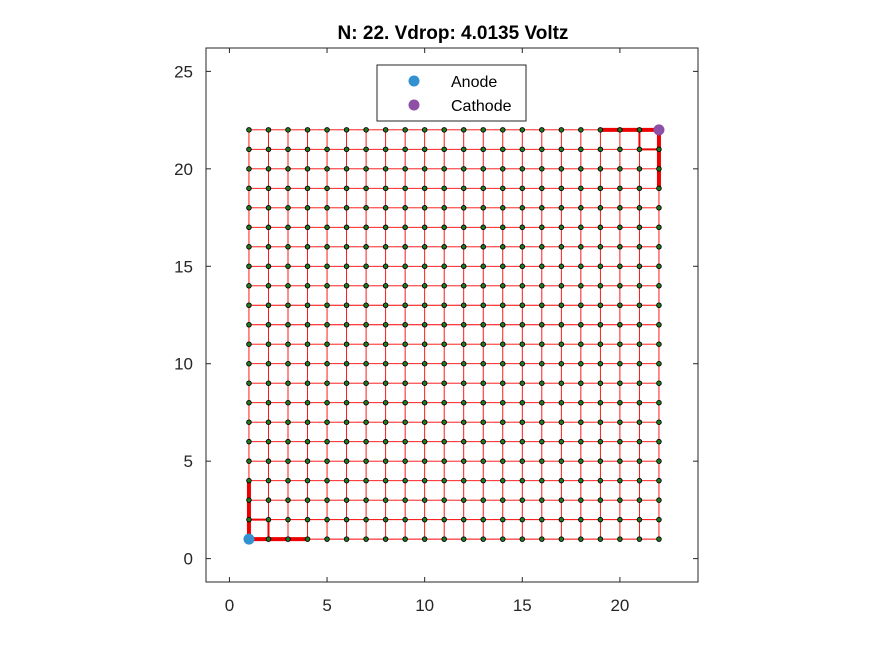  Describe the element at coordinates (451, 93) in the screenshot. I see `legend: Anode Cathode` at that location.